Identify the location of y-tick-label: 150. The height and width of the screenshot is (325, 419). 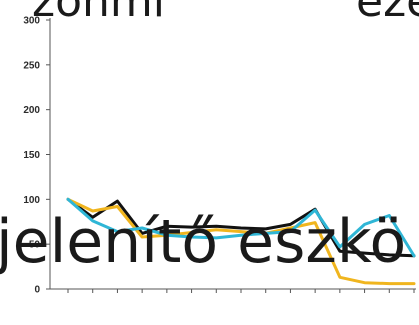
(31, 155).